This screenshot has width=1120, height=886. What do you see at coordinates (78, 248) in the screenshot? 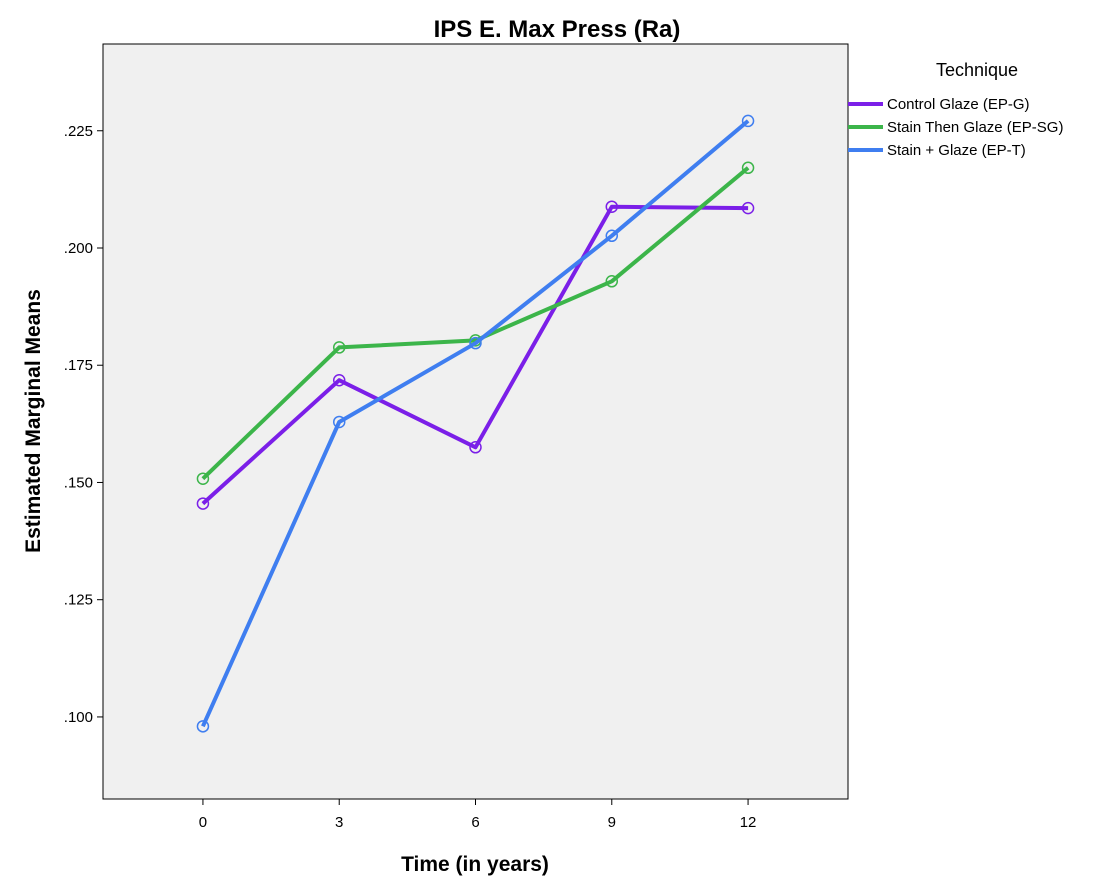
I see `y-tick-label: .200` at bounding box center [78, 248].